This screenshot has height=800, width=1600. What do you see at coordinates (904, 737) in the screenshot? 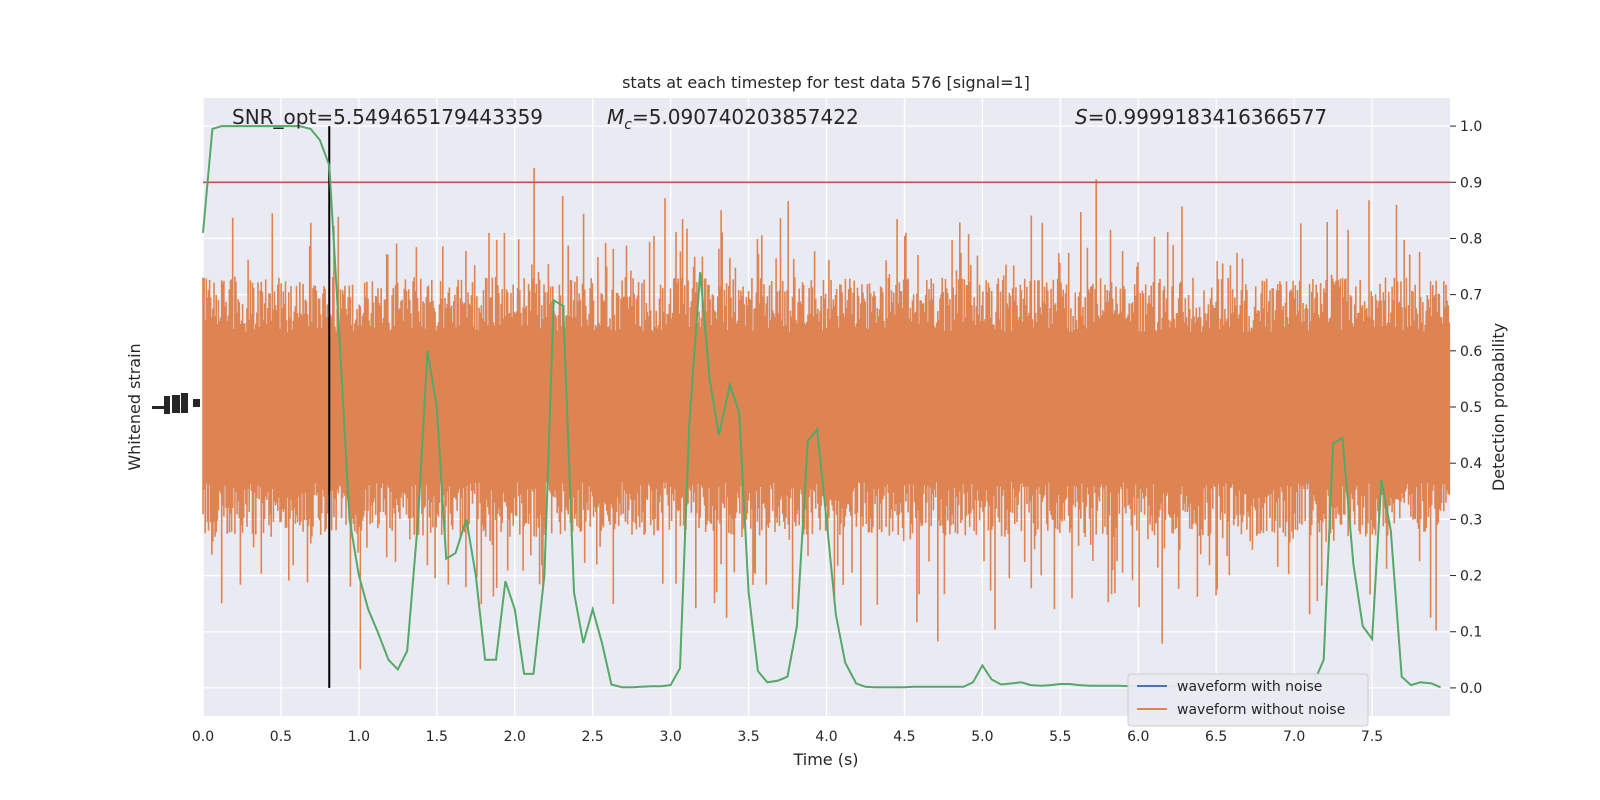
I see `x-tick-label: 4.5` at bounding box center [904, 737].